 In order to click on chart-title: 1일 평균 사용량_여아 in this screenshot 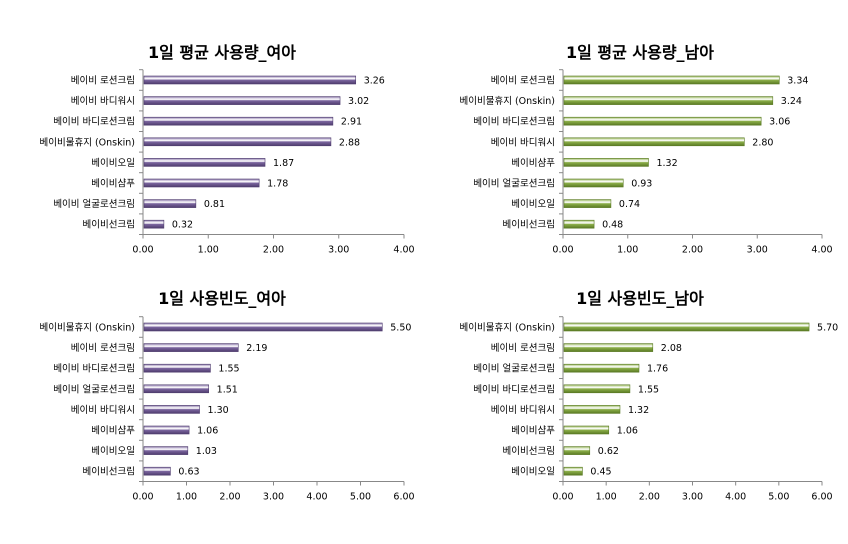, I will do `click(222, 52)`.